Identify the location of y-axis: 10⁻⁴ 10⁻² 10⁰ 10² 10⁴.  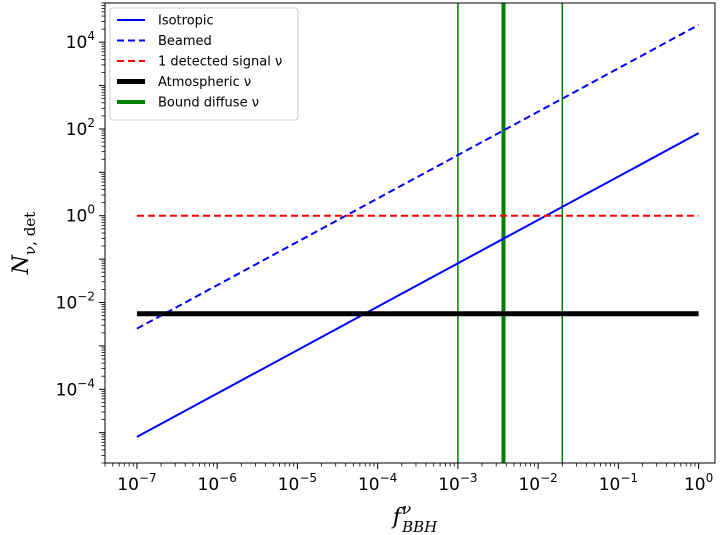
(80, 233).